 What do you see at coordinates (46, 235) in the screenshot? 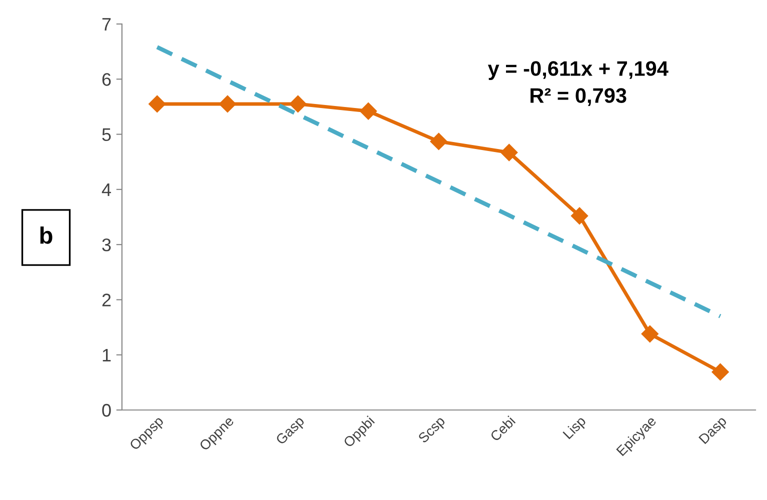
I see `text: b` at bounding box center [46, 235].